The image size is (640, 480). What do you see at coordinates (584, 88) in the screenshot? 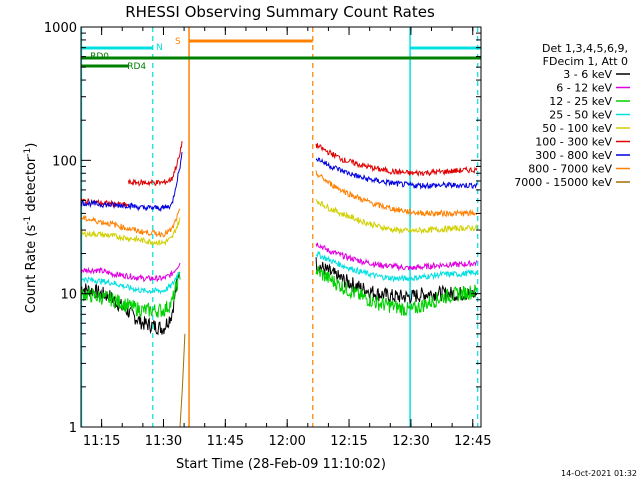
I see `legend-entry-label: 6 - 12 keV` at bounding box center [584, 88].